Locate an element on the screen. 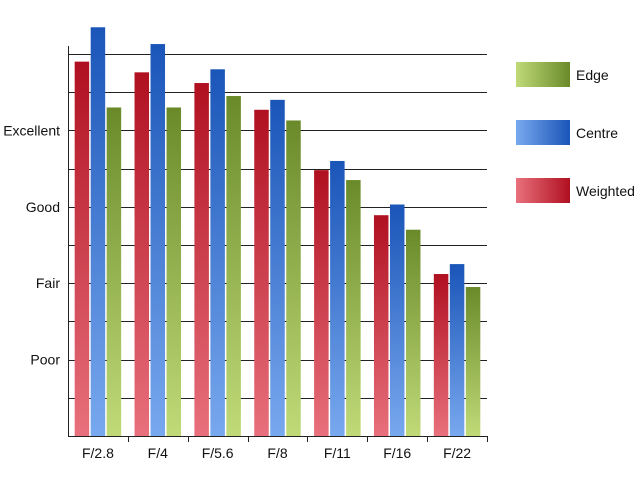 This screenshot has width=640, height=485. legend-swatch-centre is located at coordinates (543, 132).